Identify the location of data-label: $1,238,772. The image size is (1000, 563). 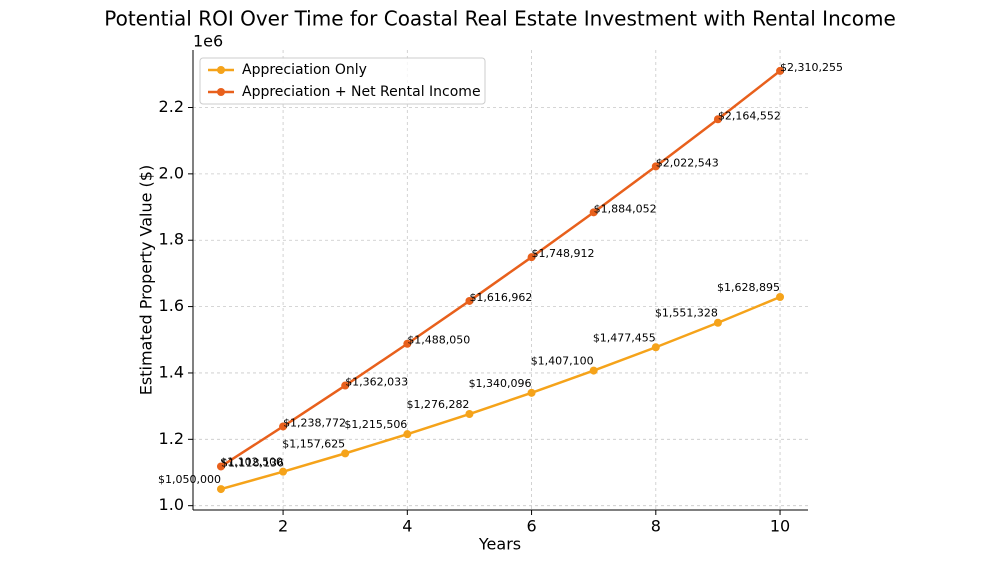
(314, 422).